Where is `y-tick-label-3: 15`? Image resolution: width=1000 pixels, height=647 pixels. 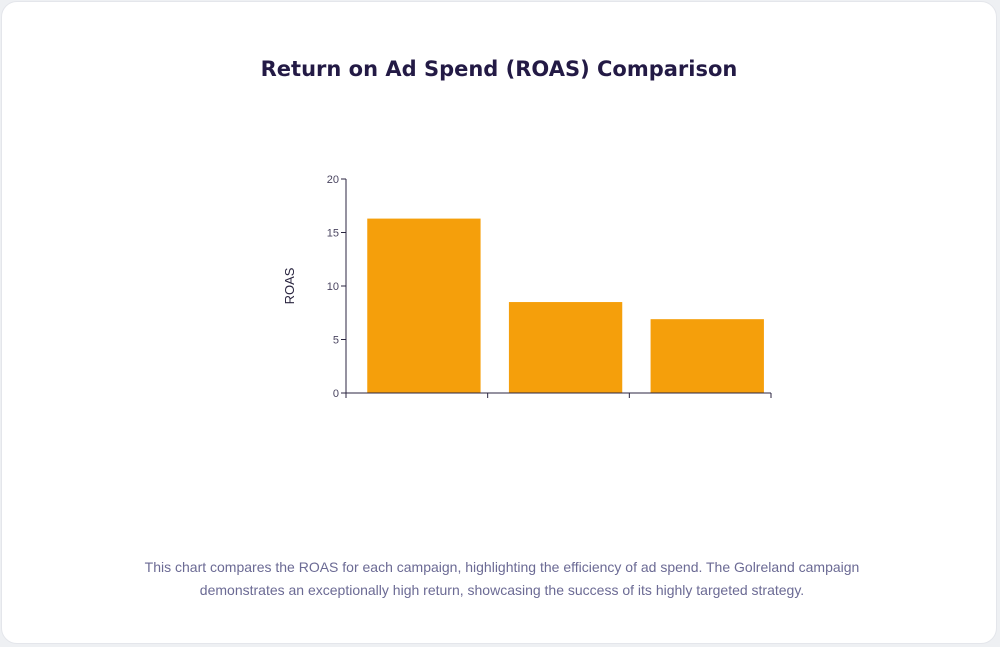
y-tick-label-3: 15 is located at coordinates (333, 234).